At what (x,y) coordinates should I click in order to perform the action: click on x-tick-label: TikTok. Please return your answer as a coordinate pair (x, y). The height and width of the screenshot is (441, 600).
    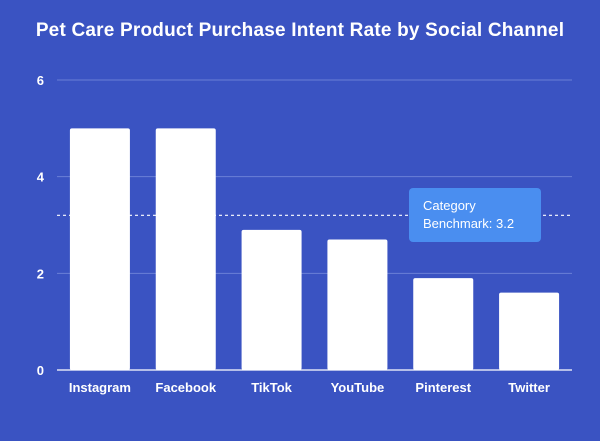
    Looking at the image, I should click on (271, 387).